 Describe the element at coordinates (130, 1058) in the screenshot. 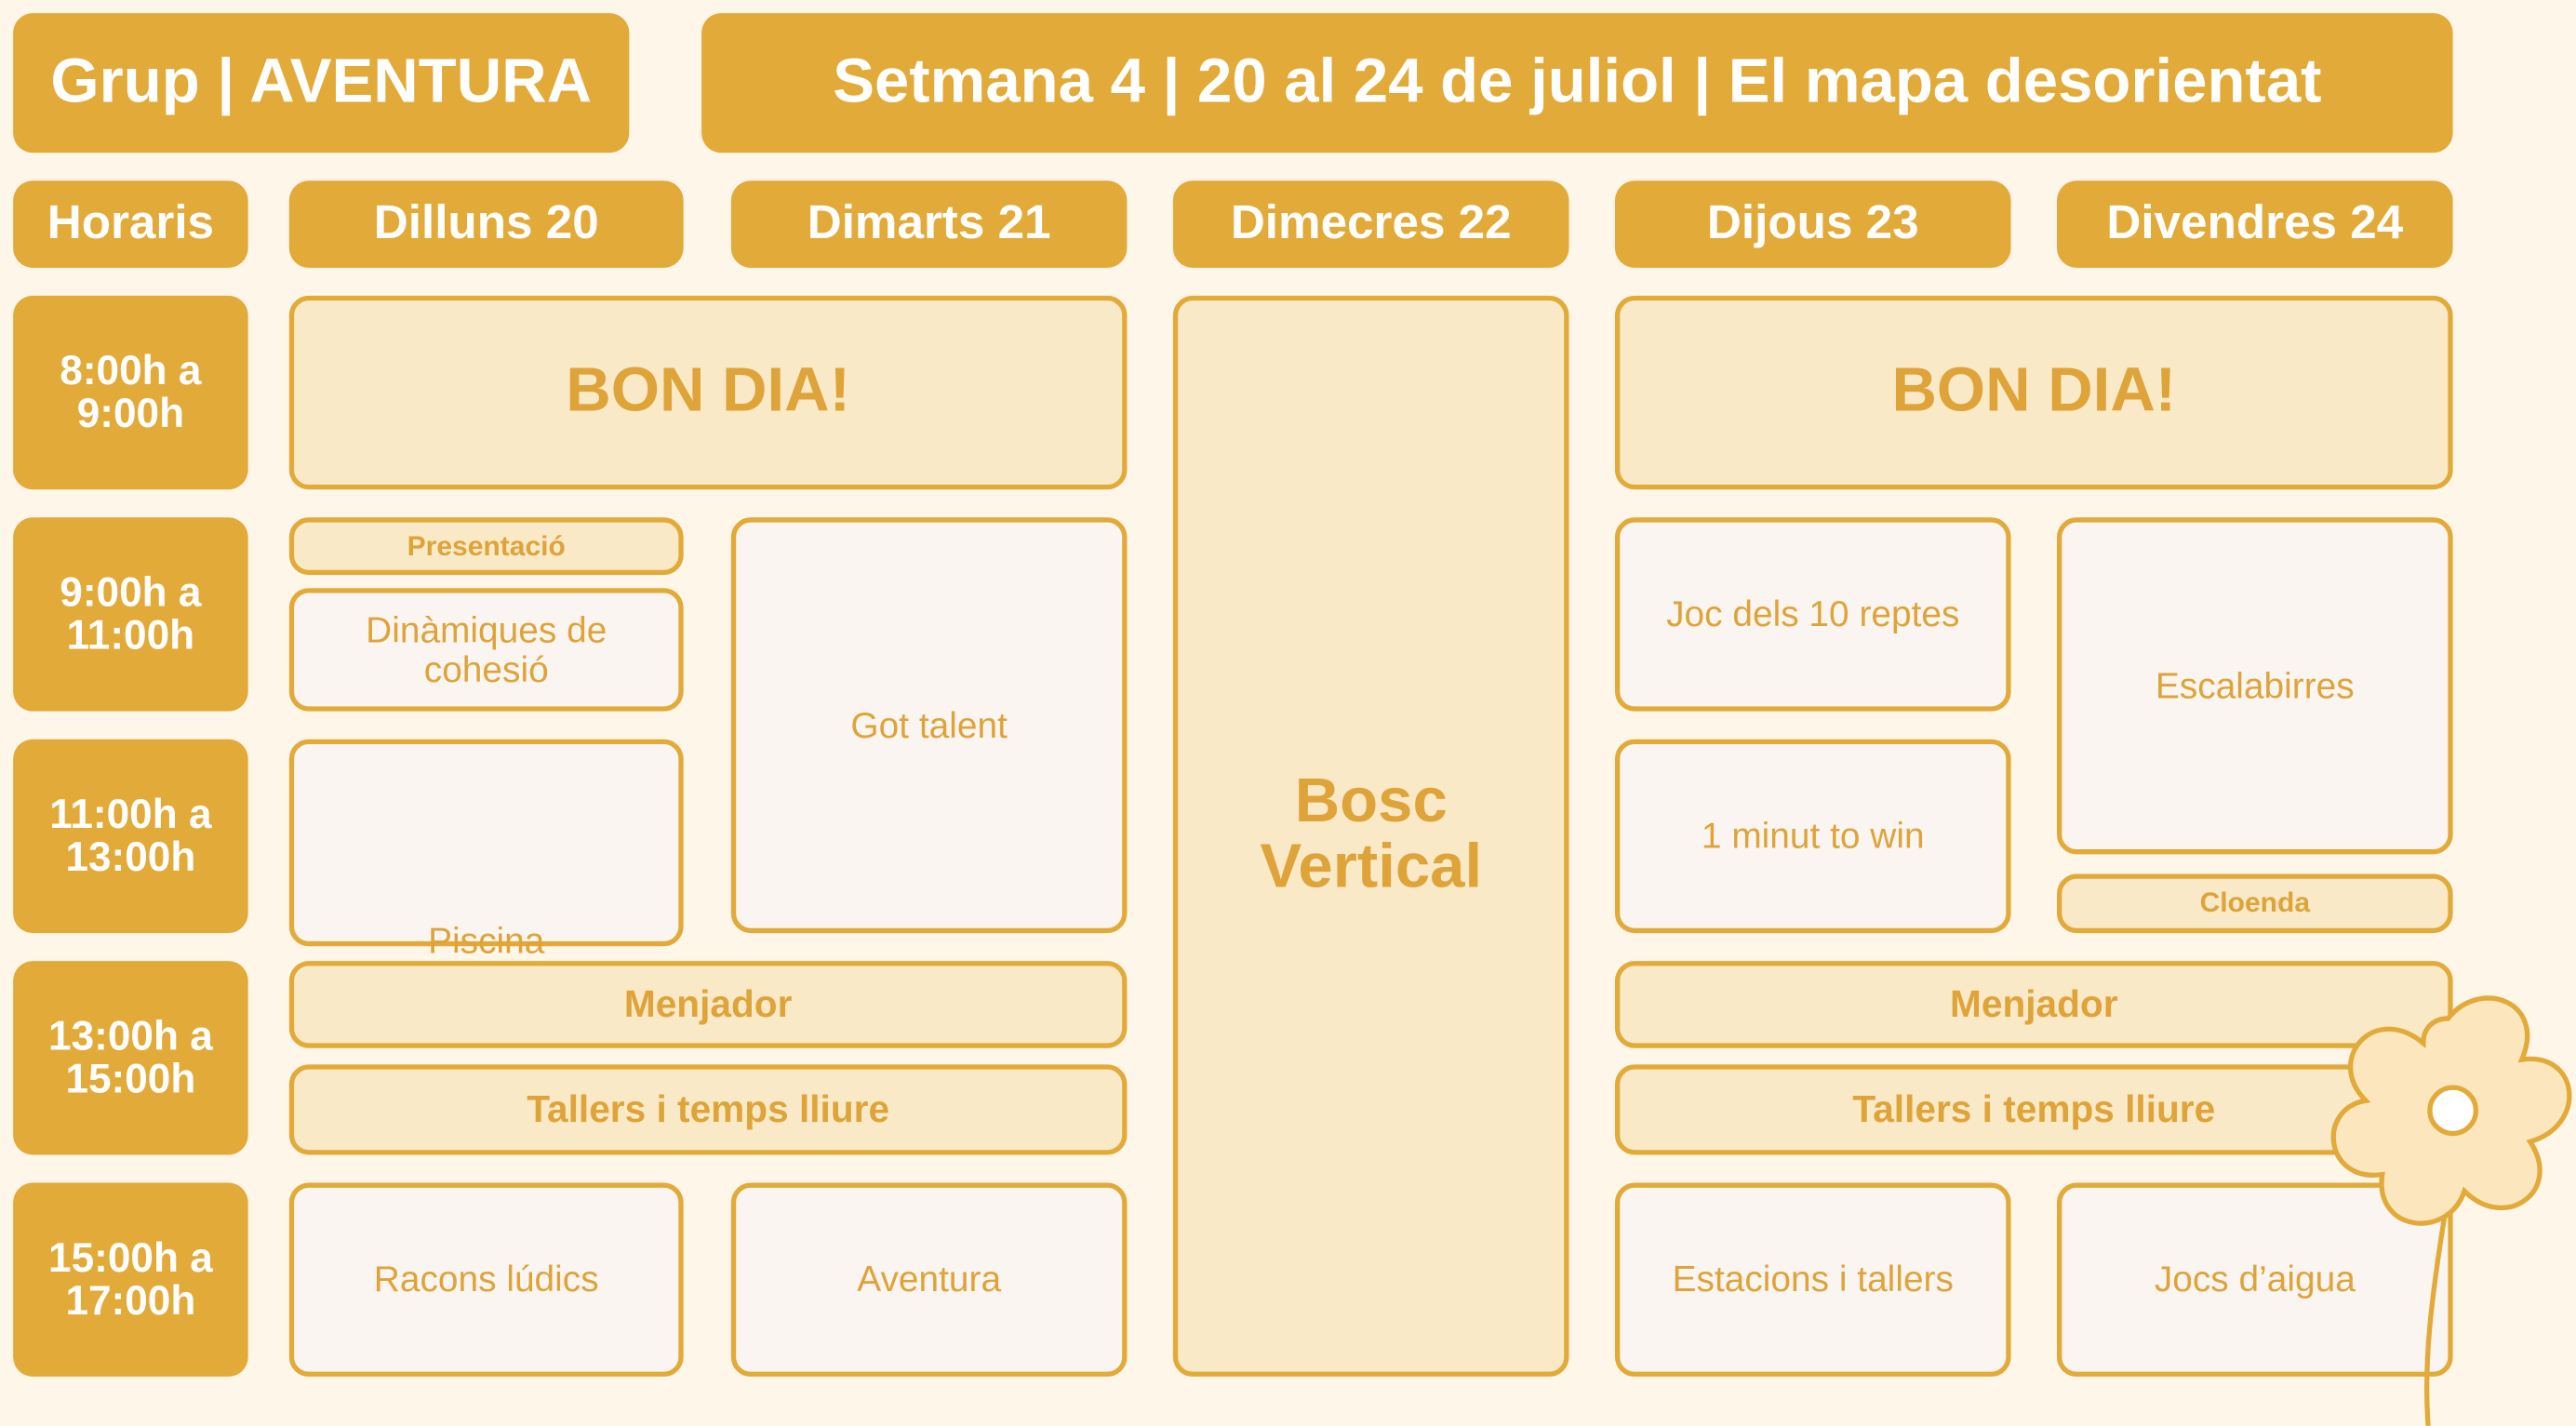

I see `time-slot: 13:00h a 15:00h` at that location.